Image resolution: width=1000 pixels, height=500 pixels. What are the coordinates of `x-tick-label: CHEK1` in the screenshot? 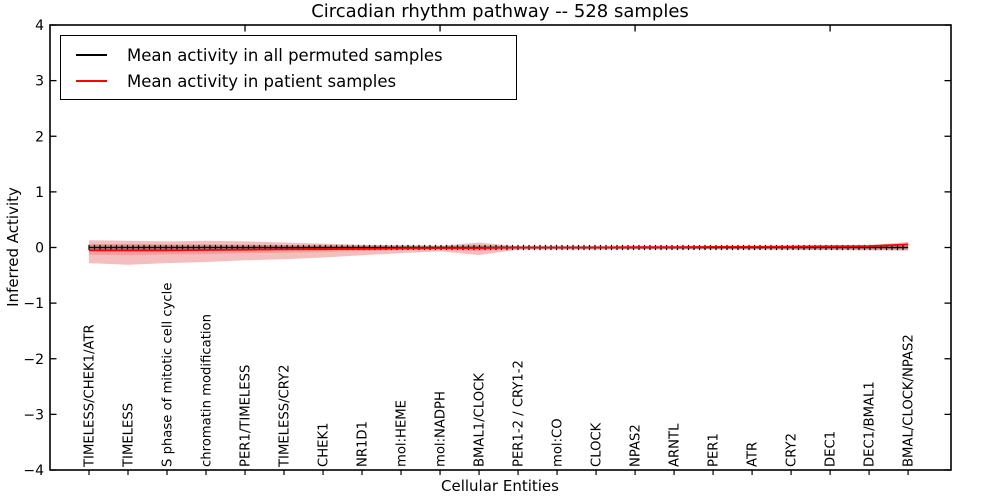 It's located at (324, 445).